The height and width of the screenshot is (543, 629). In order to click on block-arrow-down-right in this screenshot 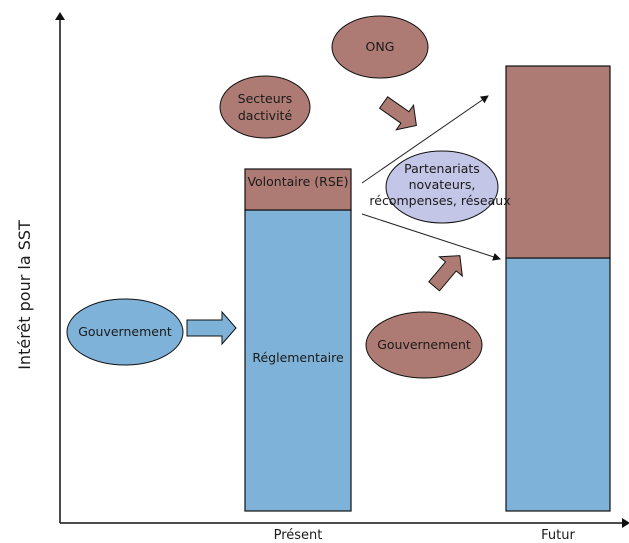, I will do `click(397, 113)`.